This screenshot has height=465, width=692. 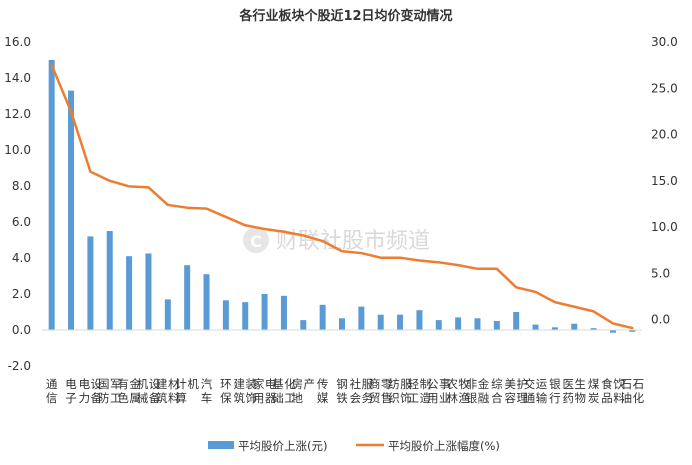 I want to click on category-char: 建, so click(x=162, y=384).